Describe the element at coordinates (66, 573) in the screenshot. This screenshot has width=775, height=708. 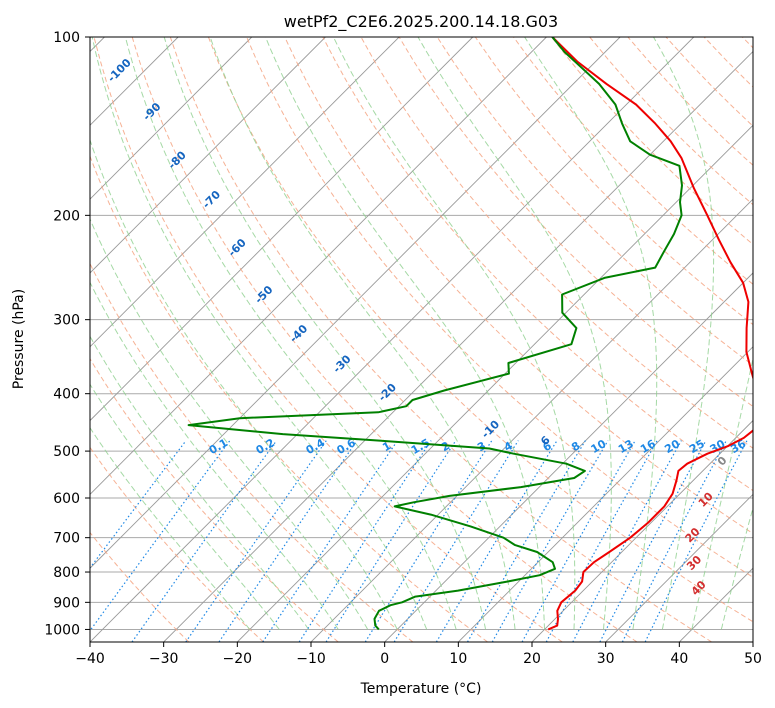
I see `y-tick-label: 800` at that location.